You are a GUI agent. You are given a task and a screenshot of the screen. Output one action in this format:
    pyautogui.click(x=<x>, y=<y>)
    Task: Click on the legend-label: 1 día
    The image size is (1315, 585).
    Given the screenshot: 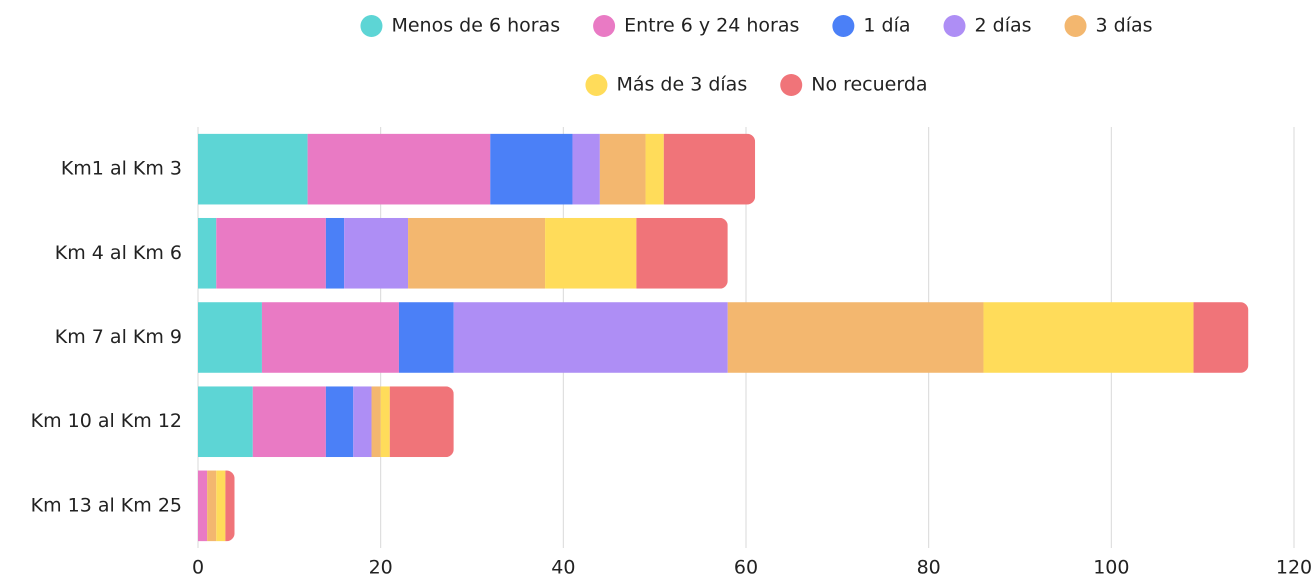 What is the action you would take?
    pyautogui.click(x=886, y=26)
    